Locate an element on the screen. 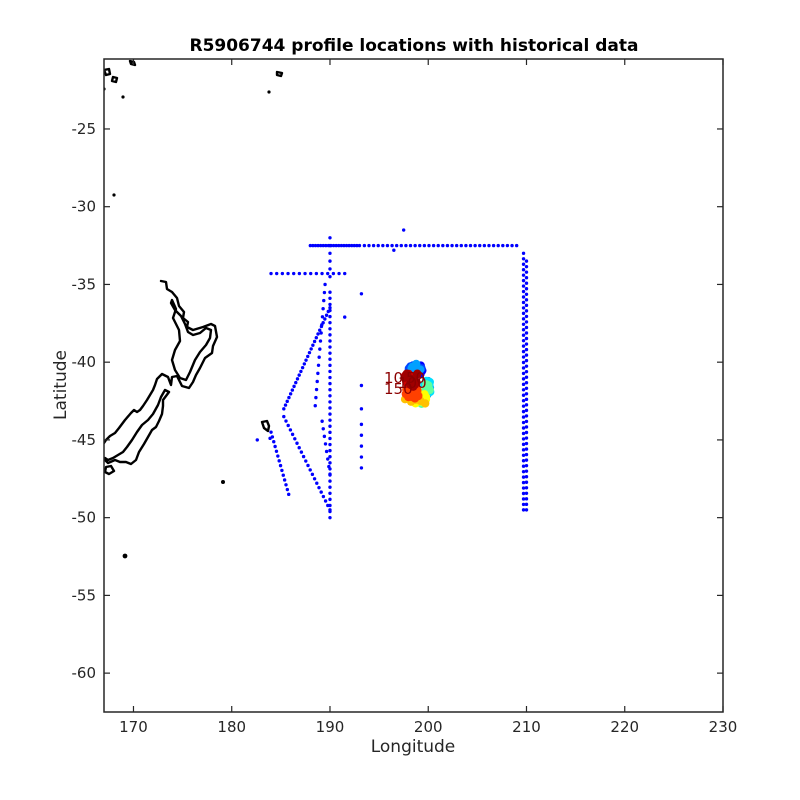  south-island-coastline is located at coordinates (137, 427).